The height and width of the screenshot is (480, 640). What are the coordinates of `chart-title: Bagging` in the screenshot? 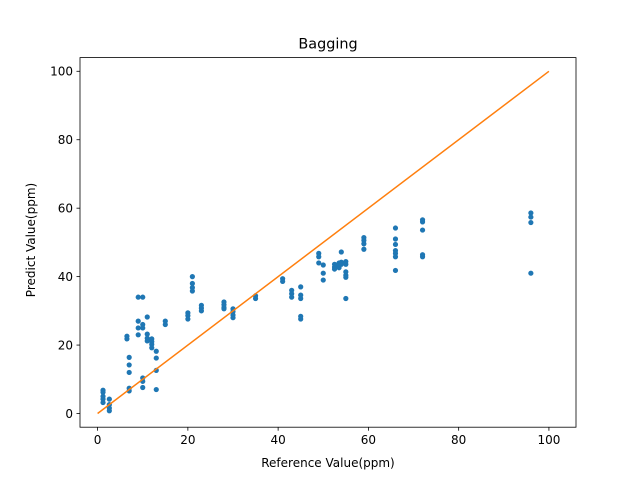 It's located at (327, 45).